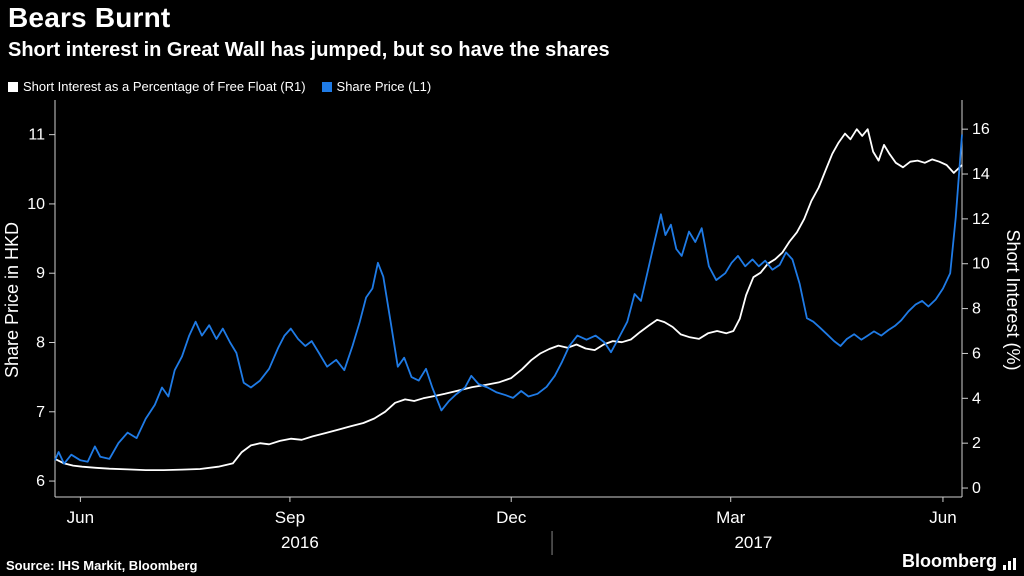 The width and height of the screenshot is (1024, 576). Describe the element at coordinates (976, 443) in the screenshot. I see `right-axis-tick-label: 2` at that location.